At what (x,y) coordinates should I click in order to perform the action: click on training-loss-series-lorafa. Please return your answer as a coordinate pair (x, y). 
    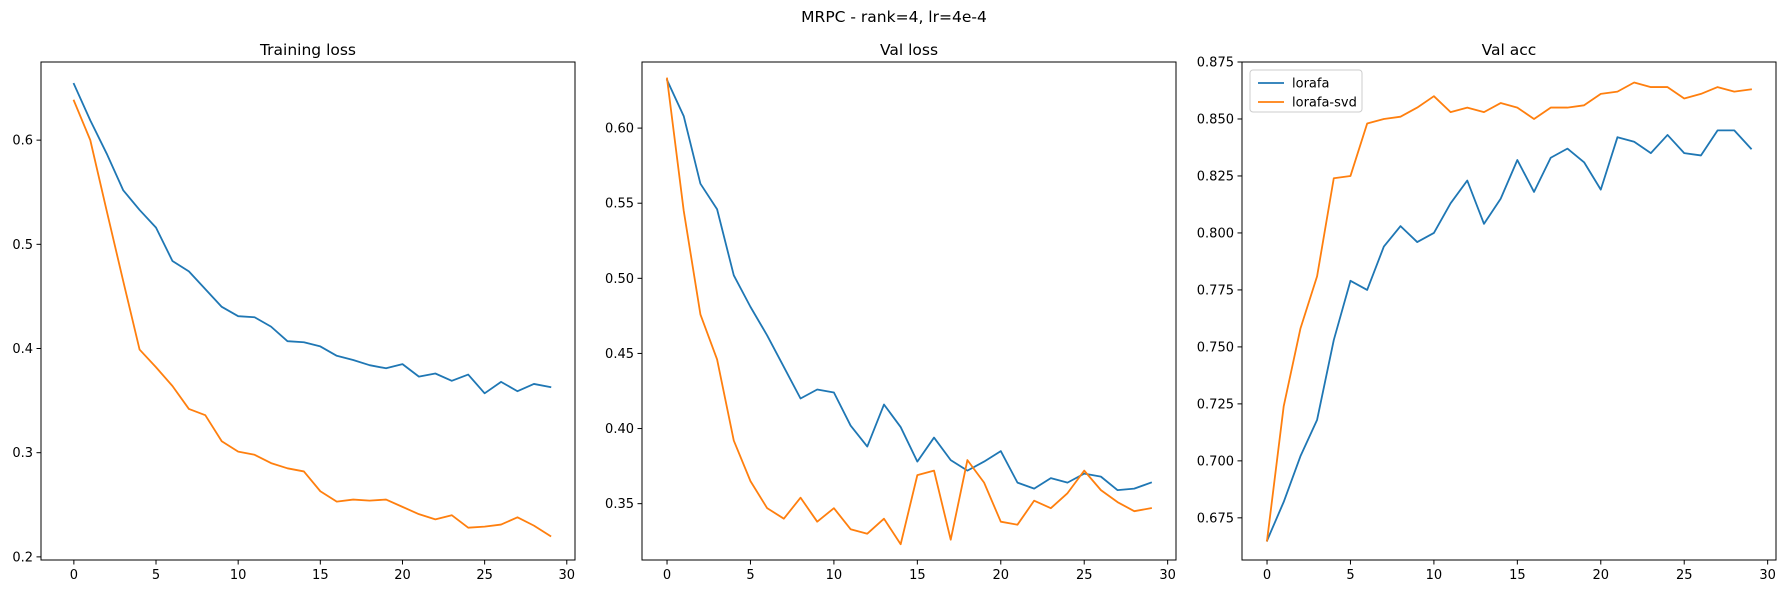
    Looking at the image, I should click on (312, 238).